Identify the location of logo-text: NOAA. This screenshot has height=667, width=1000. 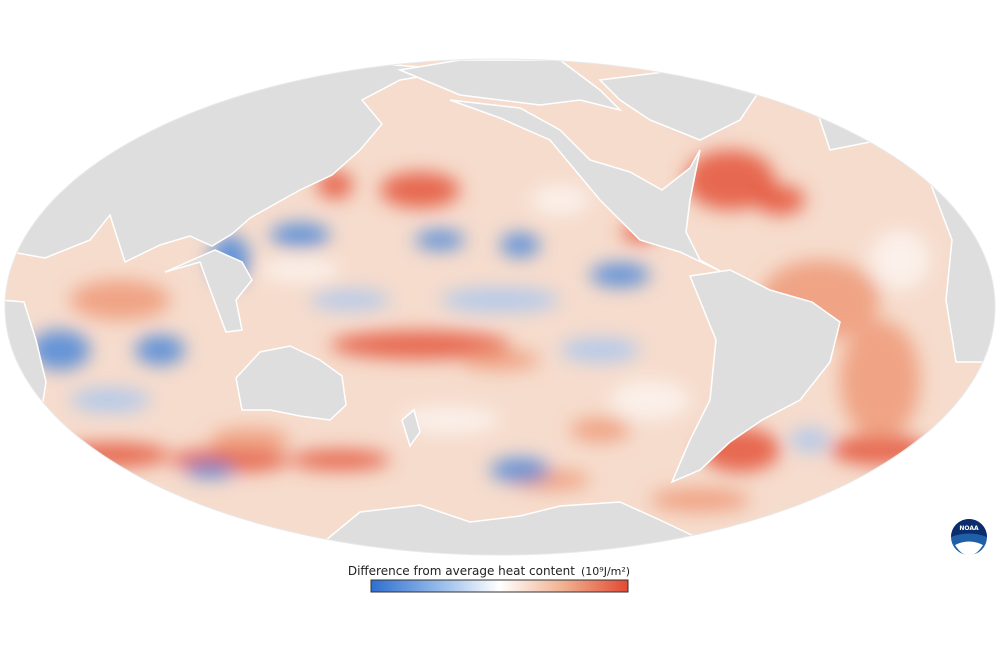
(969, 528).